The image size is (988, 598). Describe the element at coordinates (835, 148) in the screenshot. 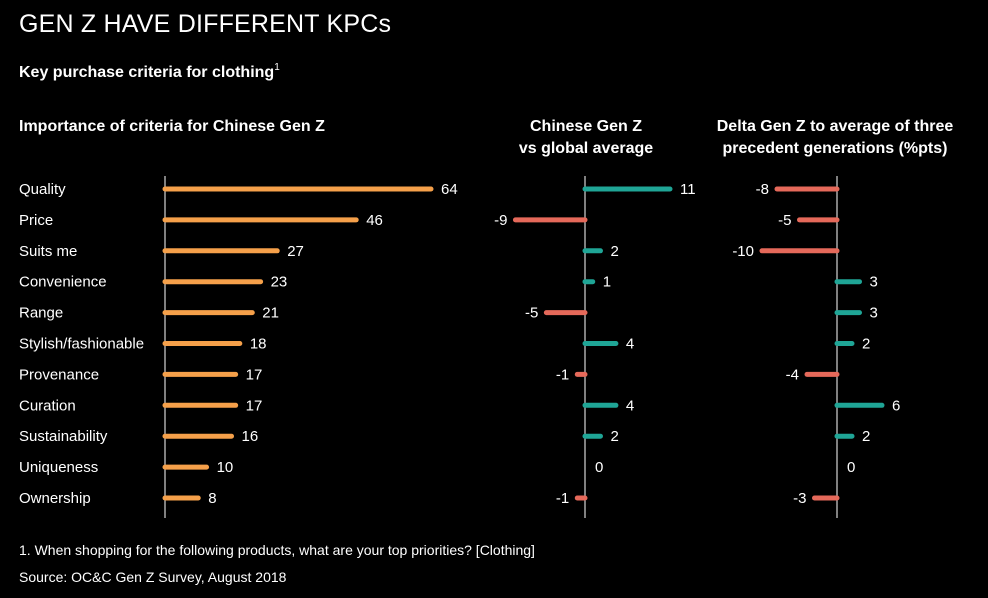

I see `delta-heading-line-2: precedent generations (%pts)` at that location.